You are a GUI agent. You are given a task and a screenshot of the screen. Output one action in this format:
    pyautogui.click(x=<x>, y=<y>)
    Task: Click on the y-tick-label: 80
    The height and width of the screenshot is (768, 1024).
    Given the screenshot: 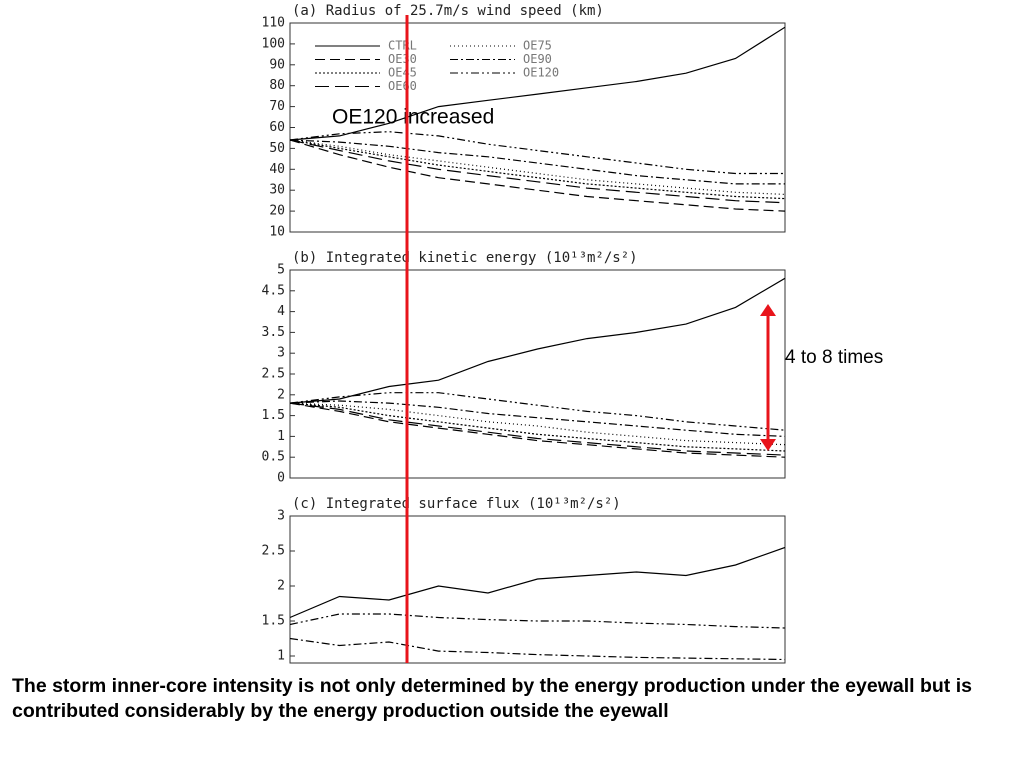 What is the action you would take?
    pyautogui.click(x=277, y=85)
    